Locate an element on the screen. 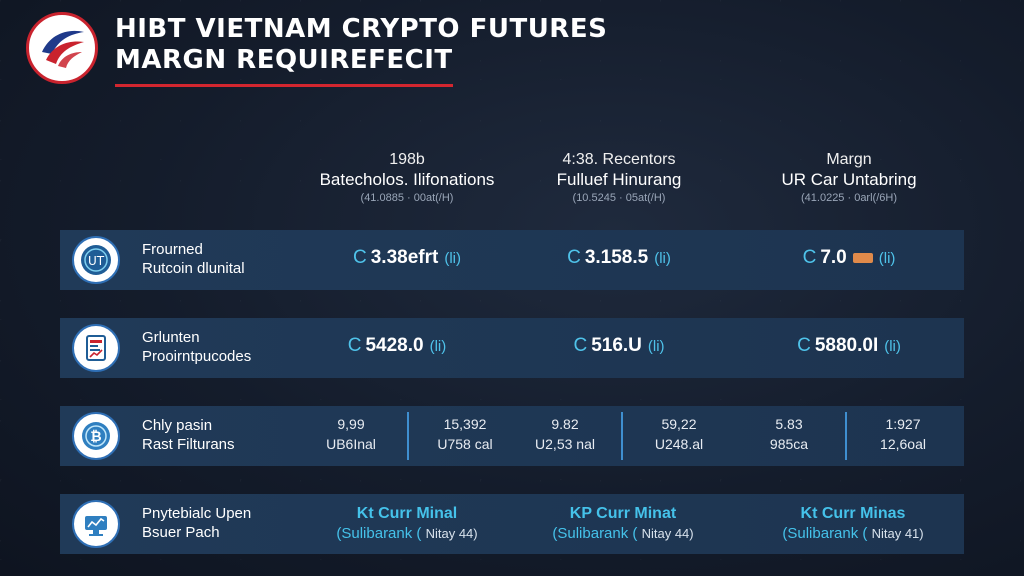  value-amount: 516.U is located at coordinates (616, 345).